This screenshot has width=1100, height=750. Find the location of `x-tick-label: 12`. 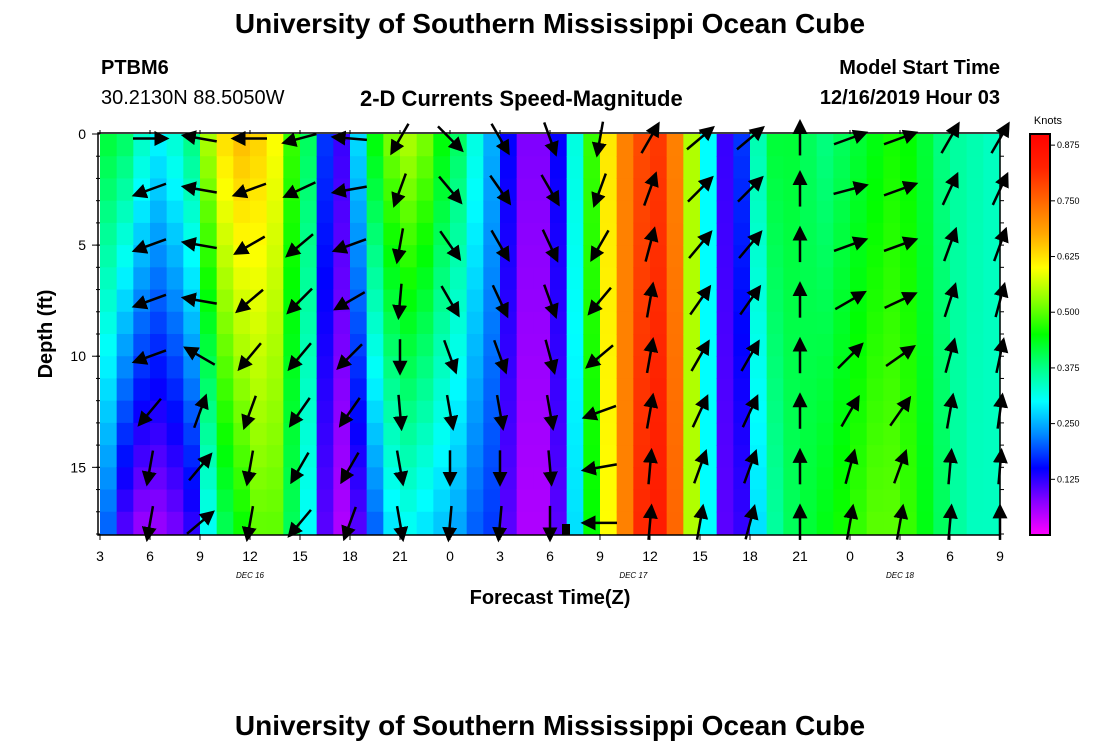

x-tick-label: 12 is located at coordinates (650, 556).